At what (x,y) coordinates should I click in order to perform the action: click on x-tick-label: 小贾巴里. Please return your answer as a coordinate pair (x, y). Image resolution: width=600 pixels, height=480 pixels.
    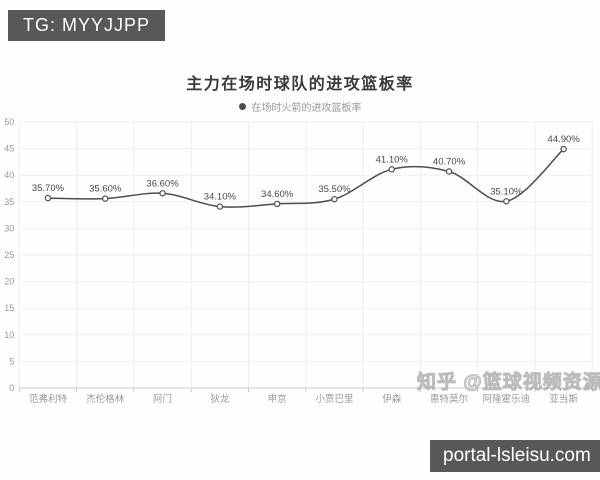
    Looking at the image, I should click on (334, 399).